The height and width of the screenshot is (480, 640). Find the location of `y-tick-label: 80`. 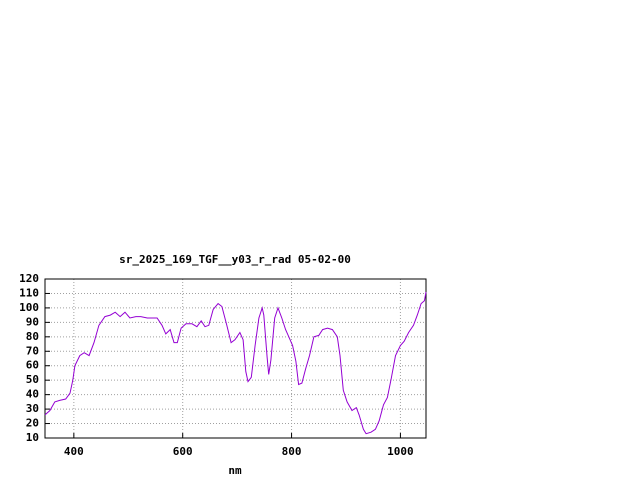

y-tick-label: 80 is located at coordinates (32, 336).